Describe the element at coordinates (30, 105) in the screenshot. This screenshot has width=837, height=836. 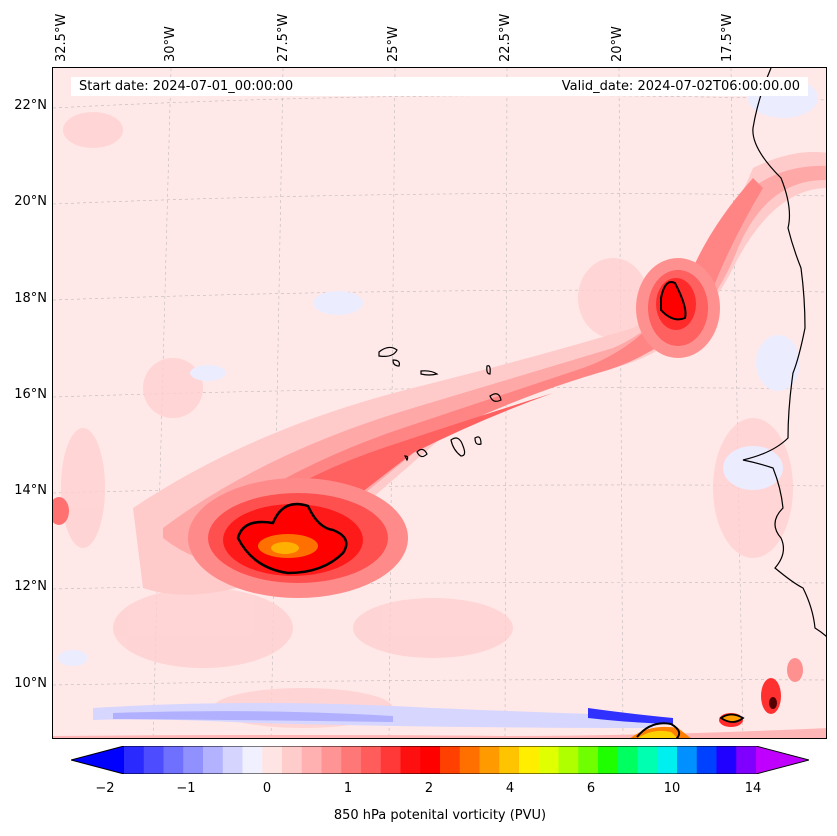
I see `lat-label-22n: 22°N` at that location.